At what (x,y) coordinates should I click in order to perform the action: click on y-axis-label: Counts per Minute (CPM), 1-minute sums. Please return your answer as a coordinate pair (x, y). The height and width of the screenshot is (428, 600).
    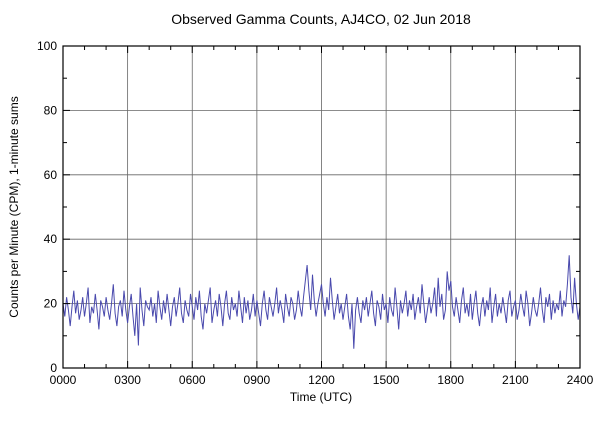
    Looking at the image, I should click on (14, 206).